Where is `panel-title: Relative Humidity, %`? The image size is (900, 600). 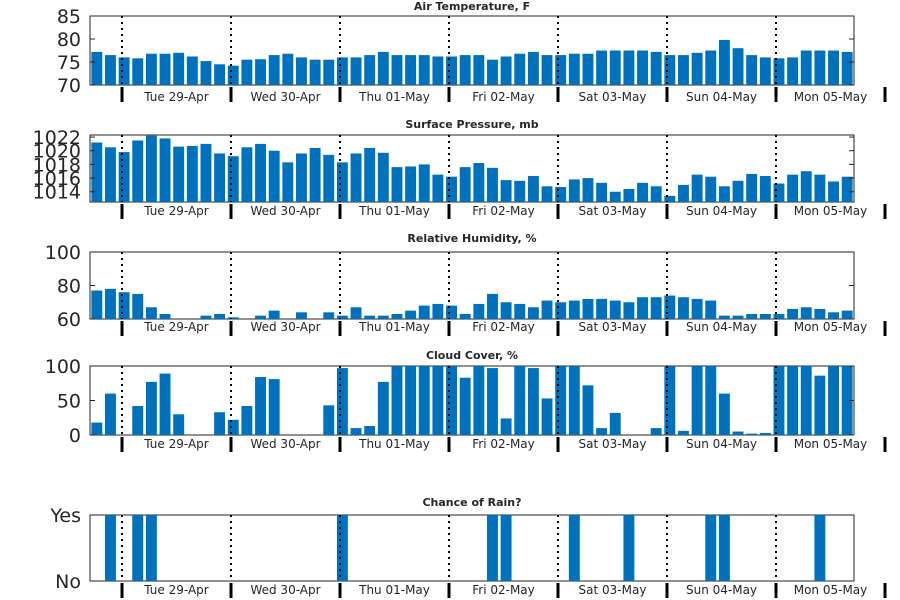
panel-title: Relative Humidity, % is located at coordinates (471, 238).